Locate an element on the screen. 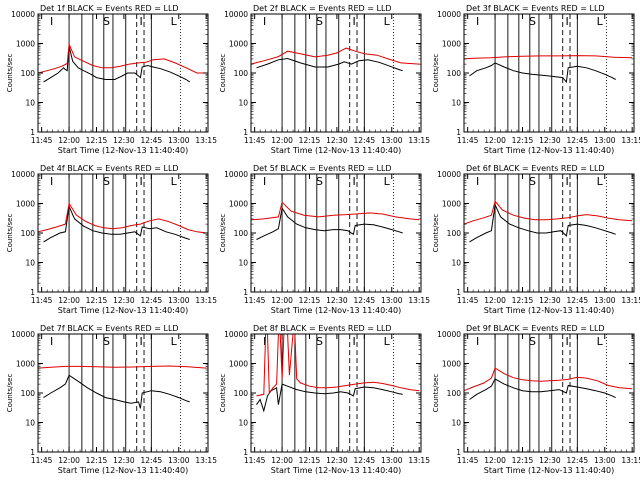  panel-title: Det 4f BLACK = Events RED = LLD is located at coordinates (109, 168).